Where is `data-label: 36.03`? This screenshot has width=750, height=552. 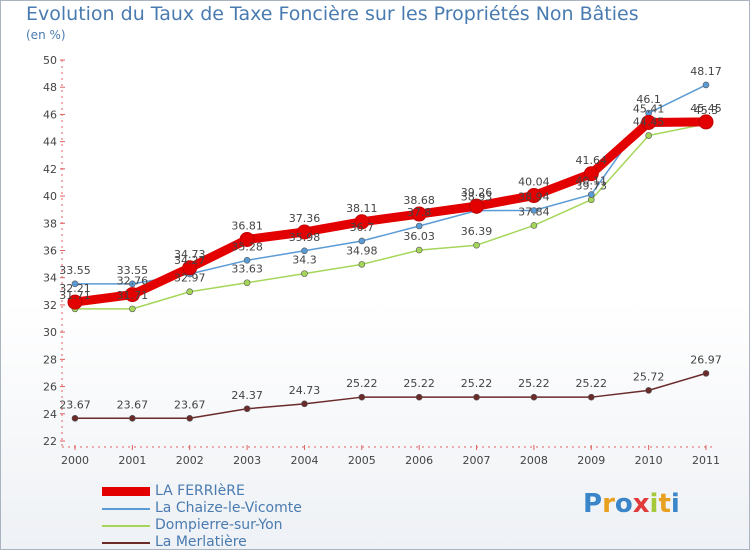
data-label: 36.03 is located at coordinates (419, 236).